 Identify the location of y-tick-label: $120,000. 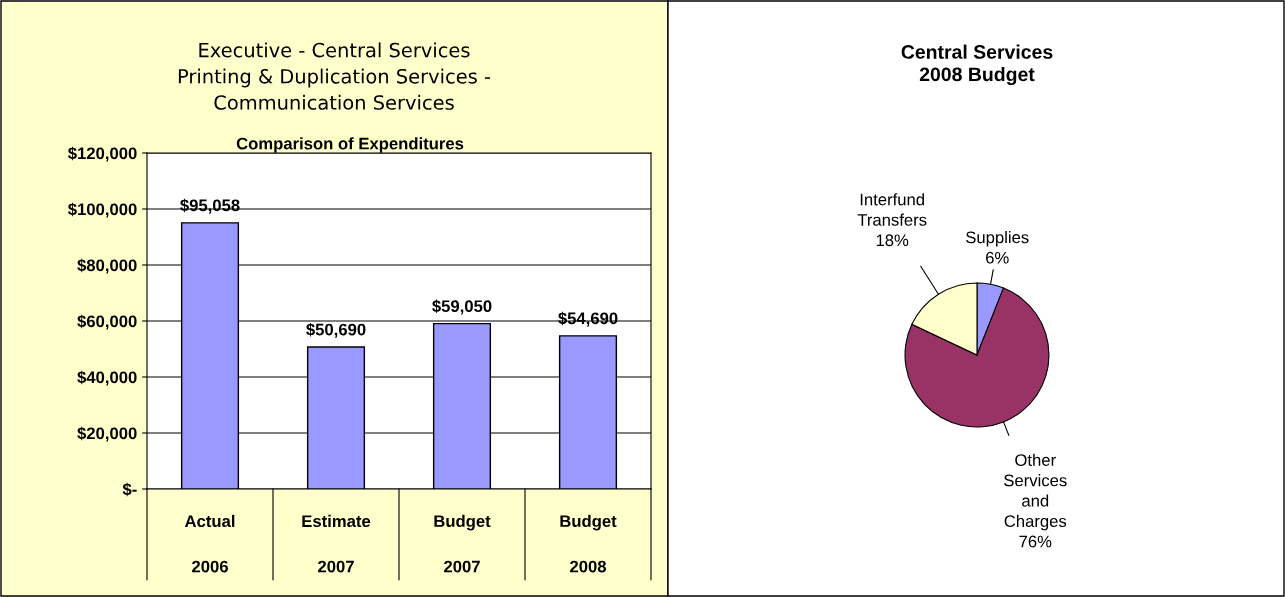
(102, 154).